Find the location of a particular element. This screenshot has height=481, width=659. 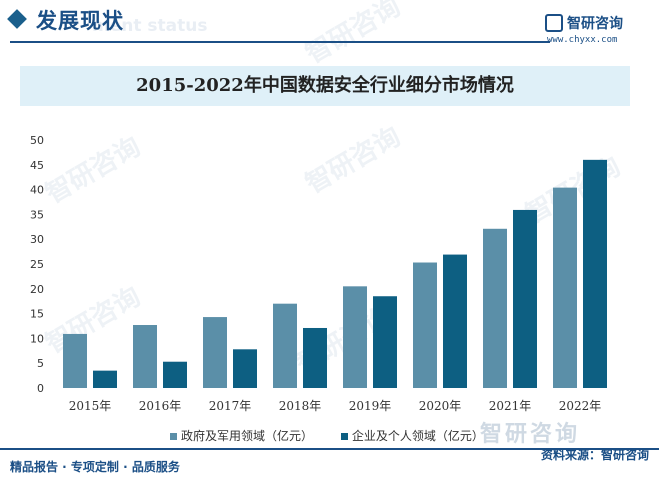

header: ment status 发展现状 is located at coordinates (329, 23).